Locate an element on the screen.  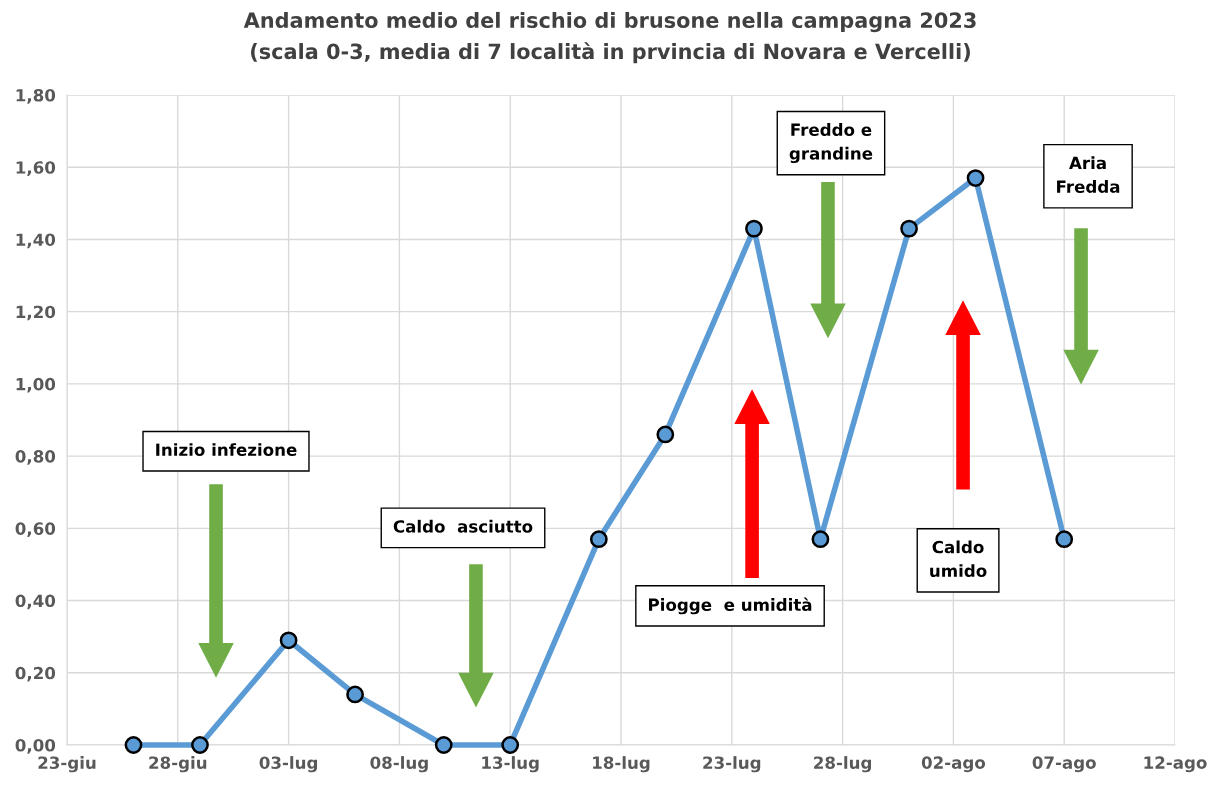
x-tick-label: 07-ago is located at coordinates (1064, 764).